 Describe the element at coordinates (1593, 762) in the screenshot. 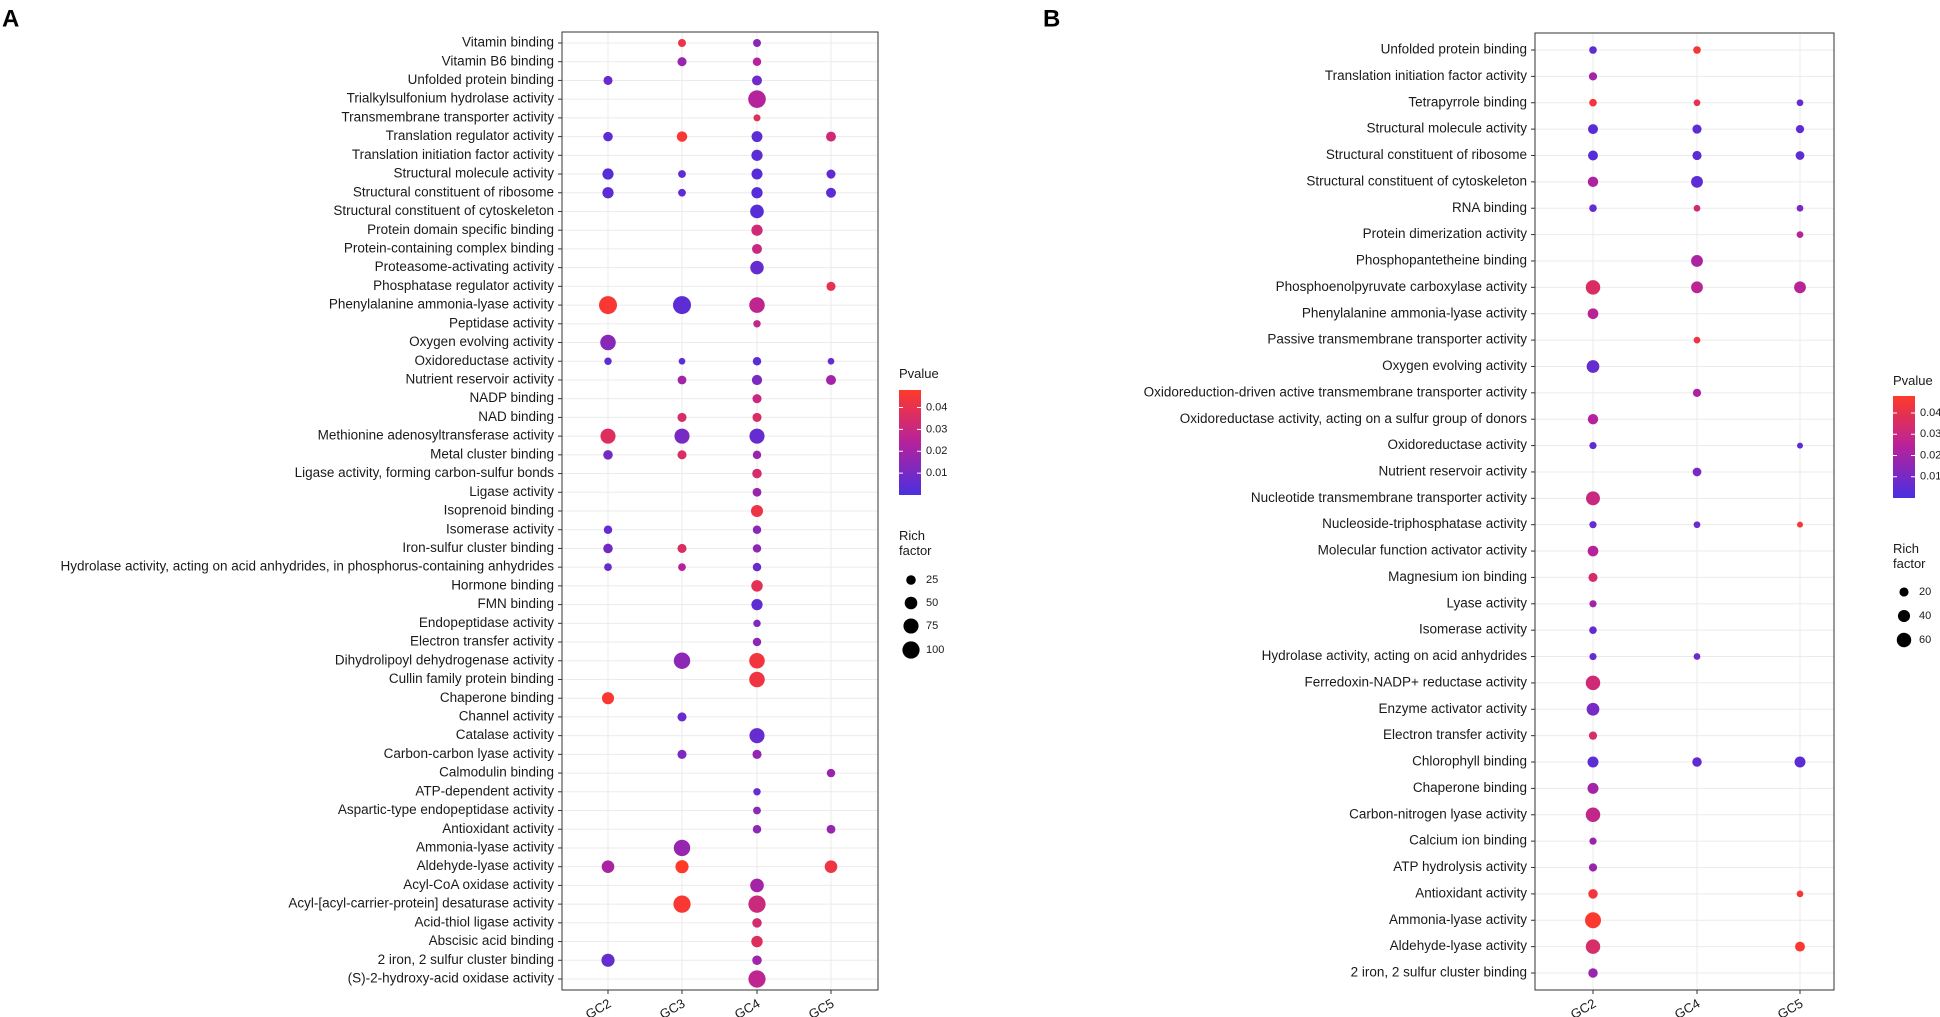

I see `point-gc2-chlorophyll-binding` at that location.